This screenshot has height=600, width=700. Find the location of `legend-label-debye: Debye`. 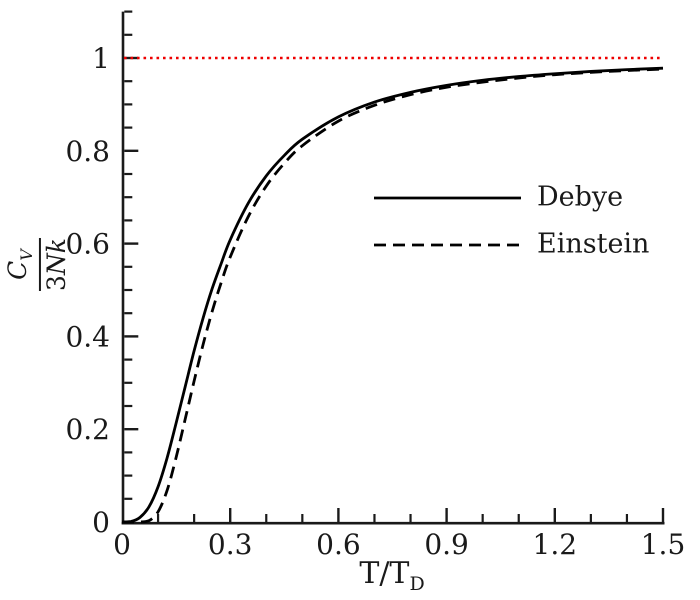

legend-label-debye: Debye is located at coordinates (580, 197).